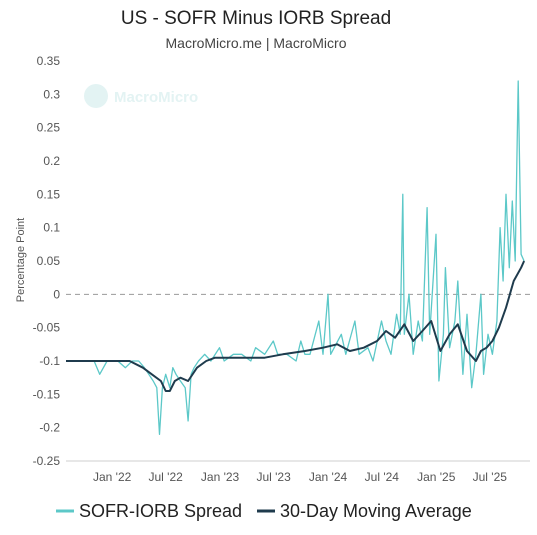 The height and width of the screenshot is (535, 537). Describe the element at coordinates (382, 477) in the screenshot. I see `x-tick-label: Jul '24` at that location.